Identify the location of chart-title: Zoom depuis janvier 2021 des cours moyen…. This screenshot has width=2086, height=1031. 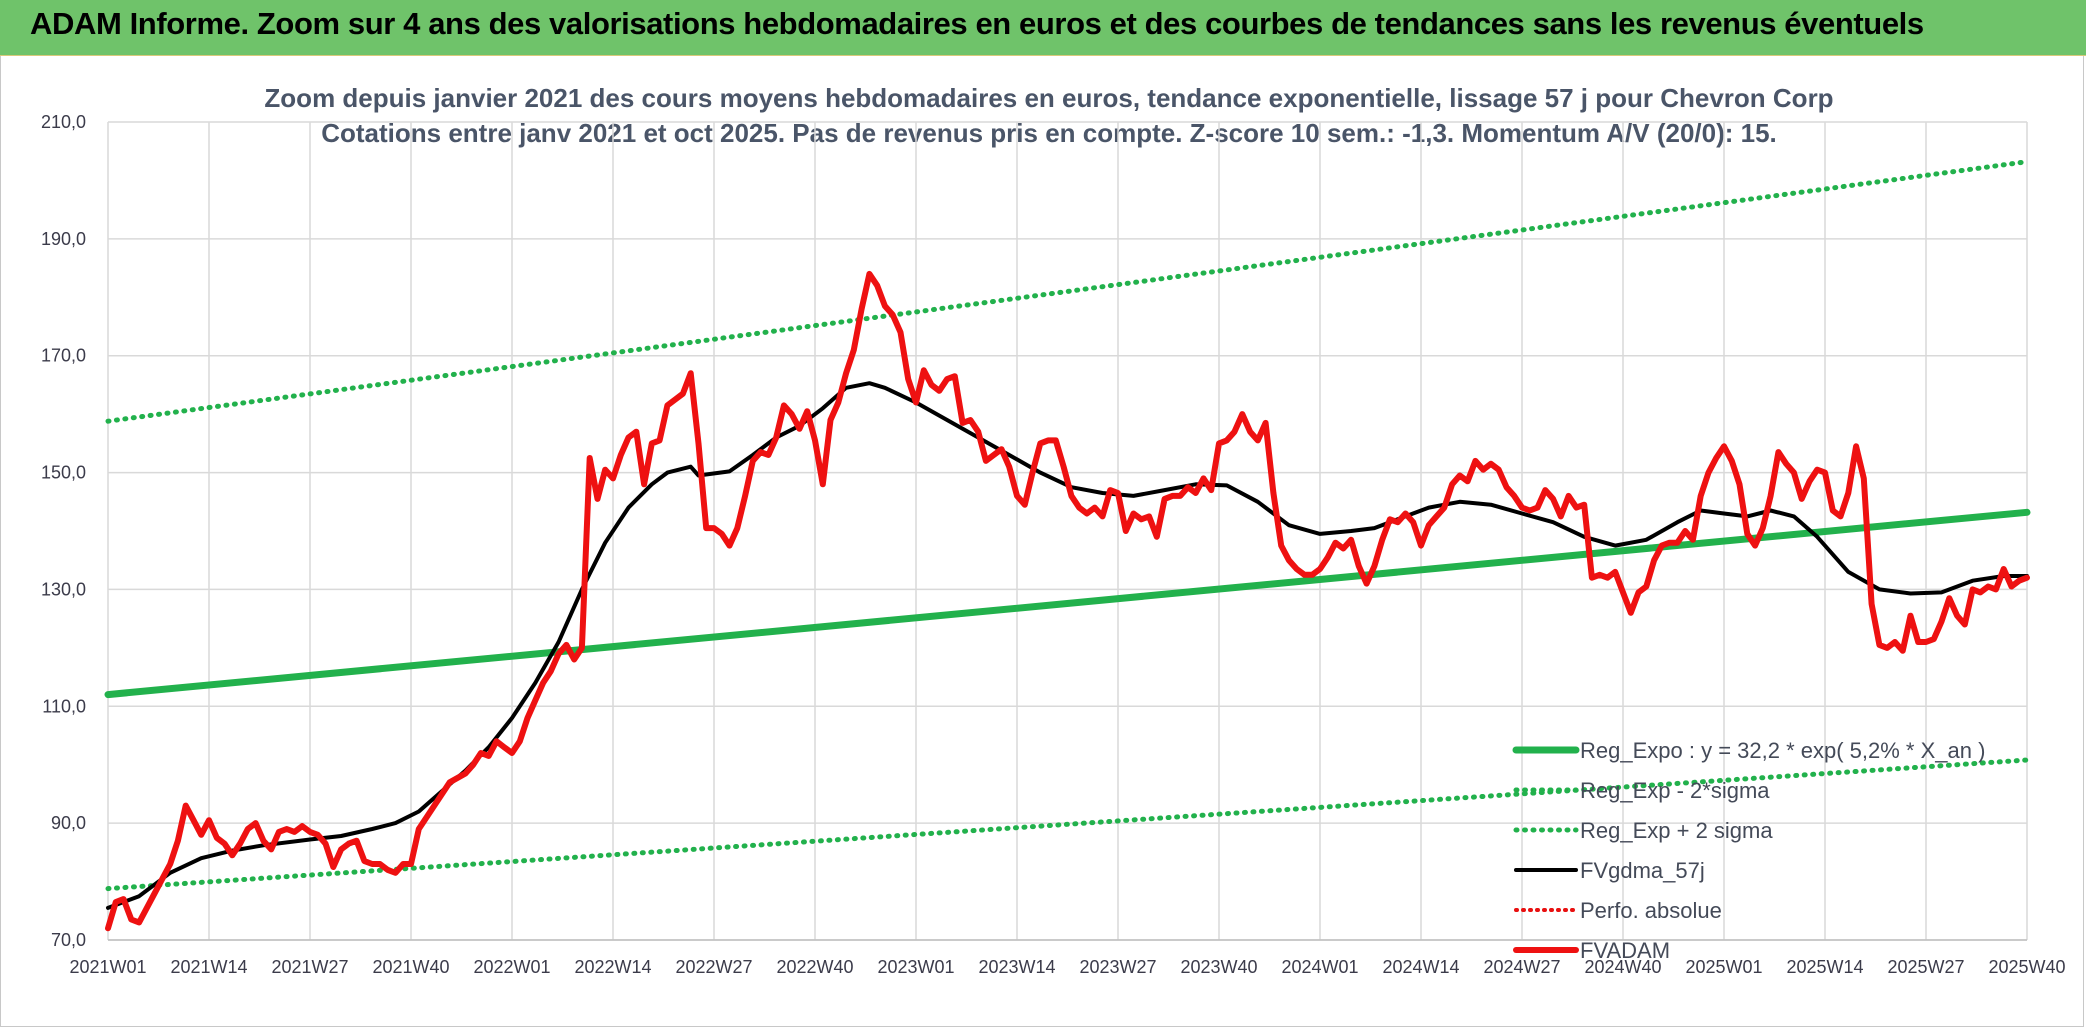
(1048, 98).